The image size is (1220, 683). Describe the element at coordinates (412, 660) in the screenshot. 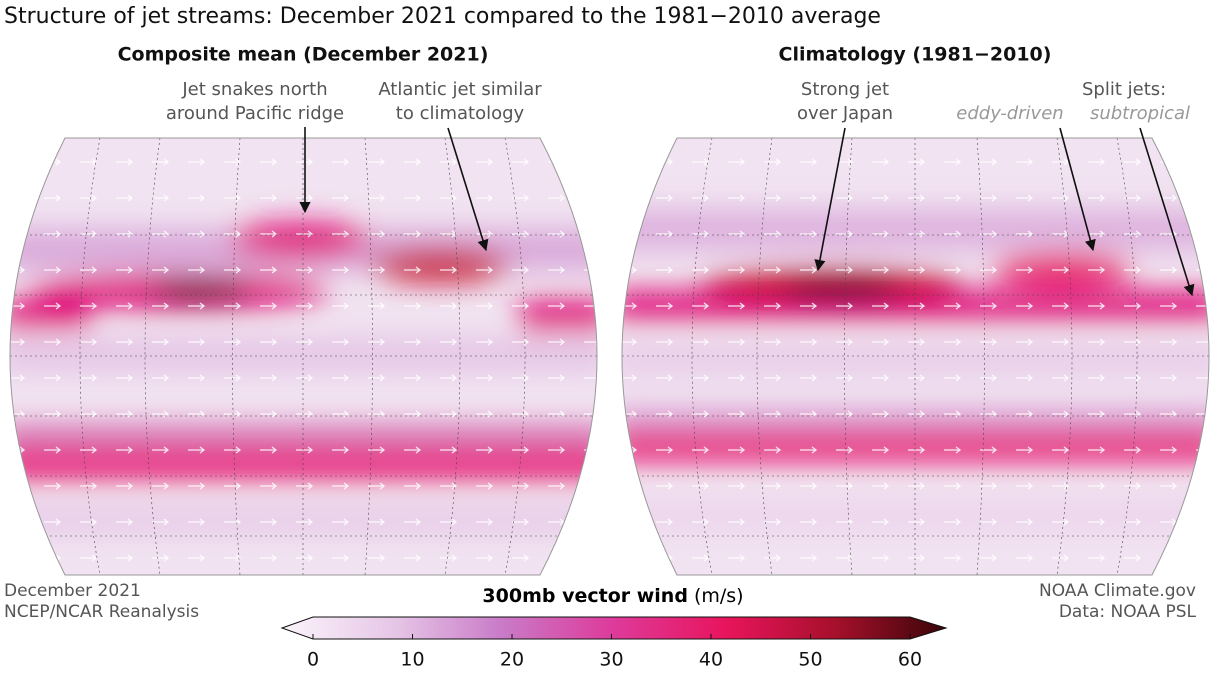

I see `colorbar-tick-label: 10` at that location.